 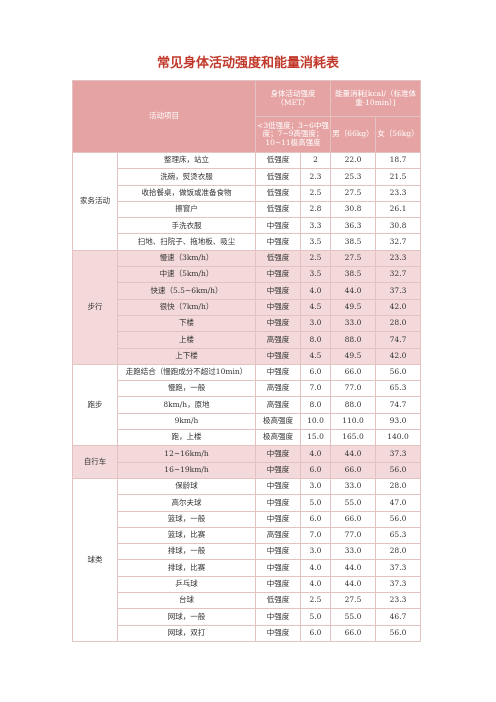 What do you see at coordinates (247, 63) in the screenshot?
I see `title: 常见身体活动强度和能量消耗表` at bounding box center [247, 63].